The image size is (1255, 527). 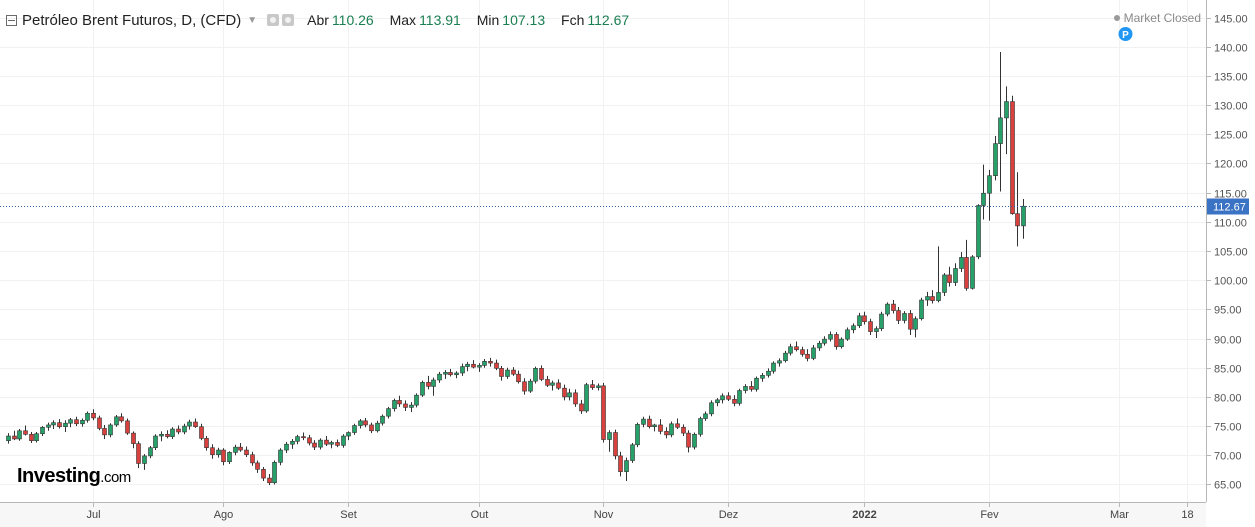 What do you see at coordinates (273, 20) in the screenshot?
I see `settings-icon` at bounding box center [273, 20].